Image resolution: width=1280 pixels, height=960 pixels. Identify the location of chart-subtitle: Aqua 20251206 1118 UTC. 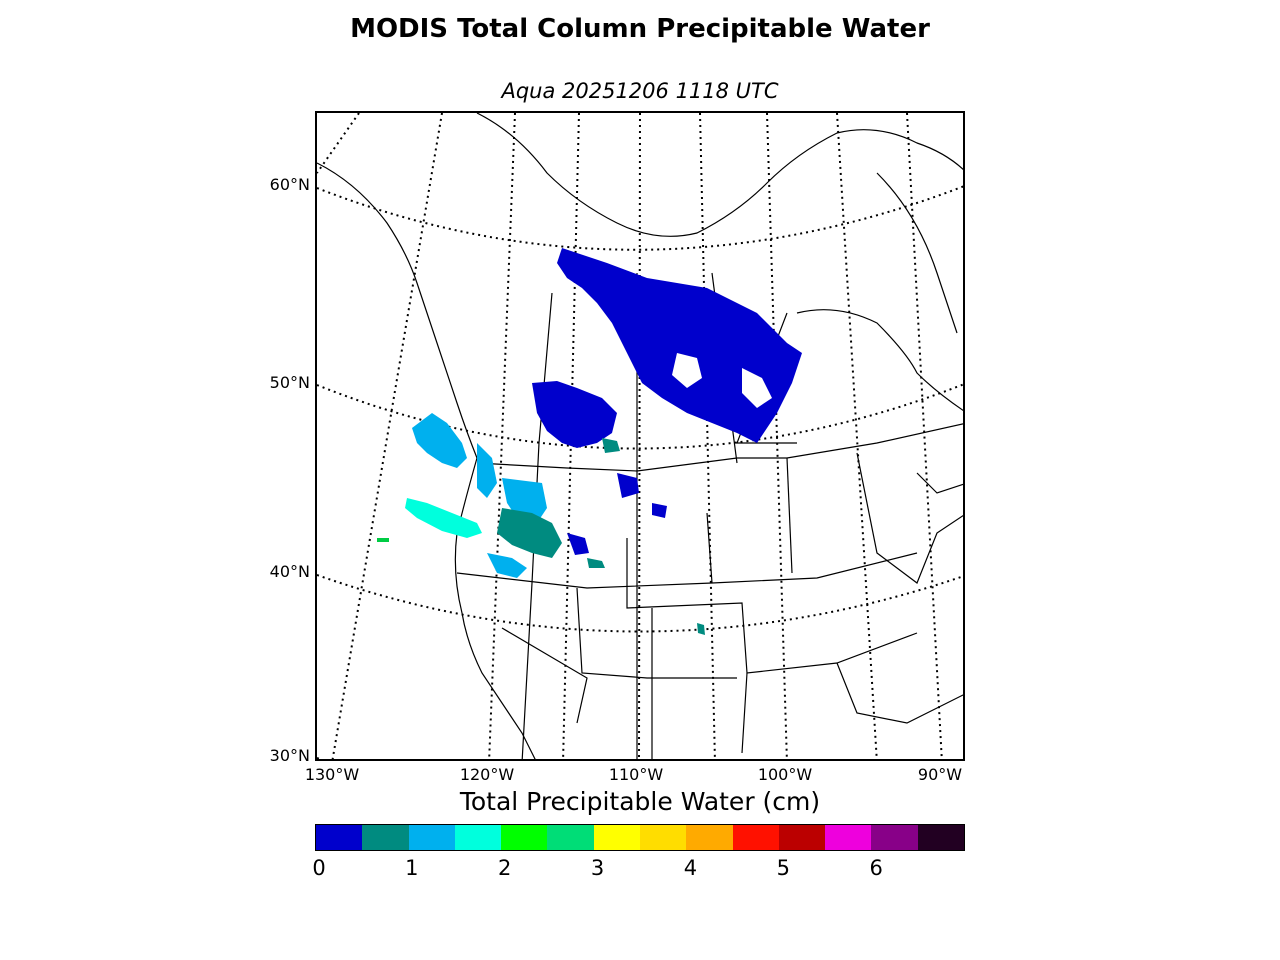
(640, 91).